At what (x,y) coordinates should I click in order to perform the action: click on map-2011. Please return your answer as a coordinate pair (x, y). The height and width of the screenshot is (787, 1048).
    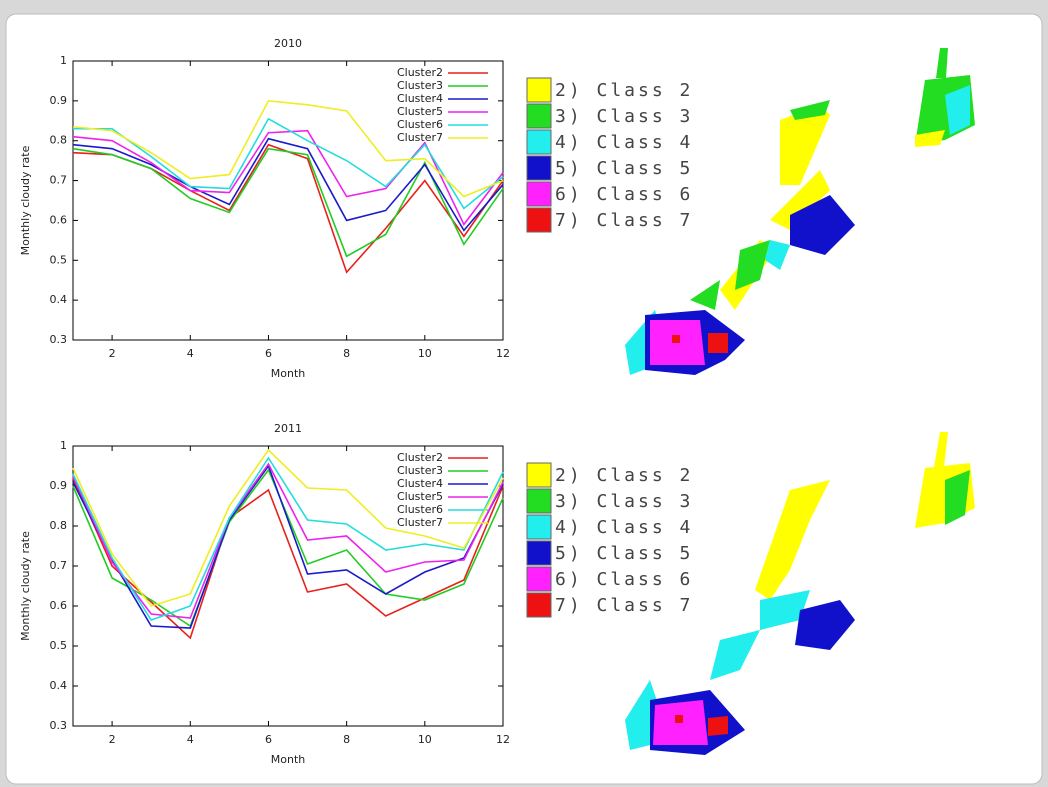
    Looking at the image, I should click on (800, 593).